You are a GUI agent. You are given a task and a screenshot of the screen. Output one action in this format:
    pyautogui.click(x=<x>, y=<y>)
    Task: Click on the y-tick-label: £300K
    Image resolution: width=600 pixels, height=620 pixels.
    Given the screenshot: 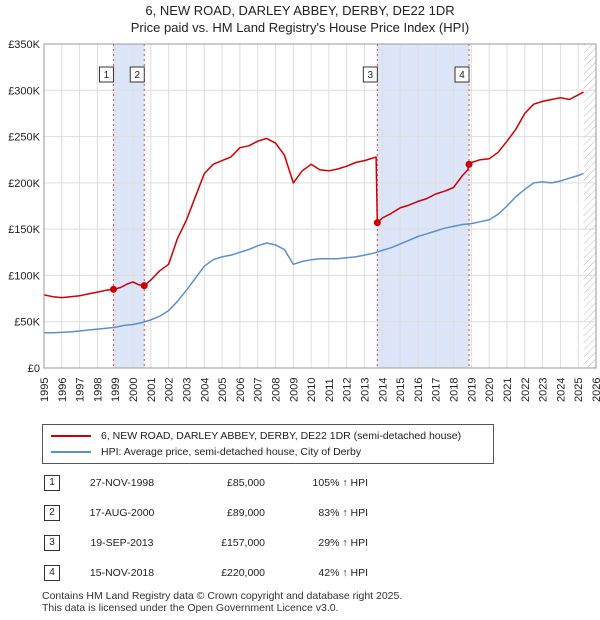 What is the action you would take?
    pyautogui.click(x=24, y=91)
    